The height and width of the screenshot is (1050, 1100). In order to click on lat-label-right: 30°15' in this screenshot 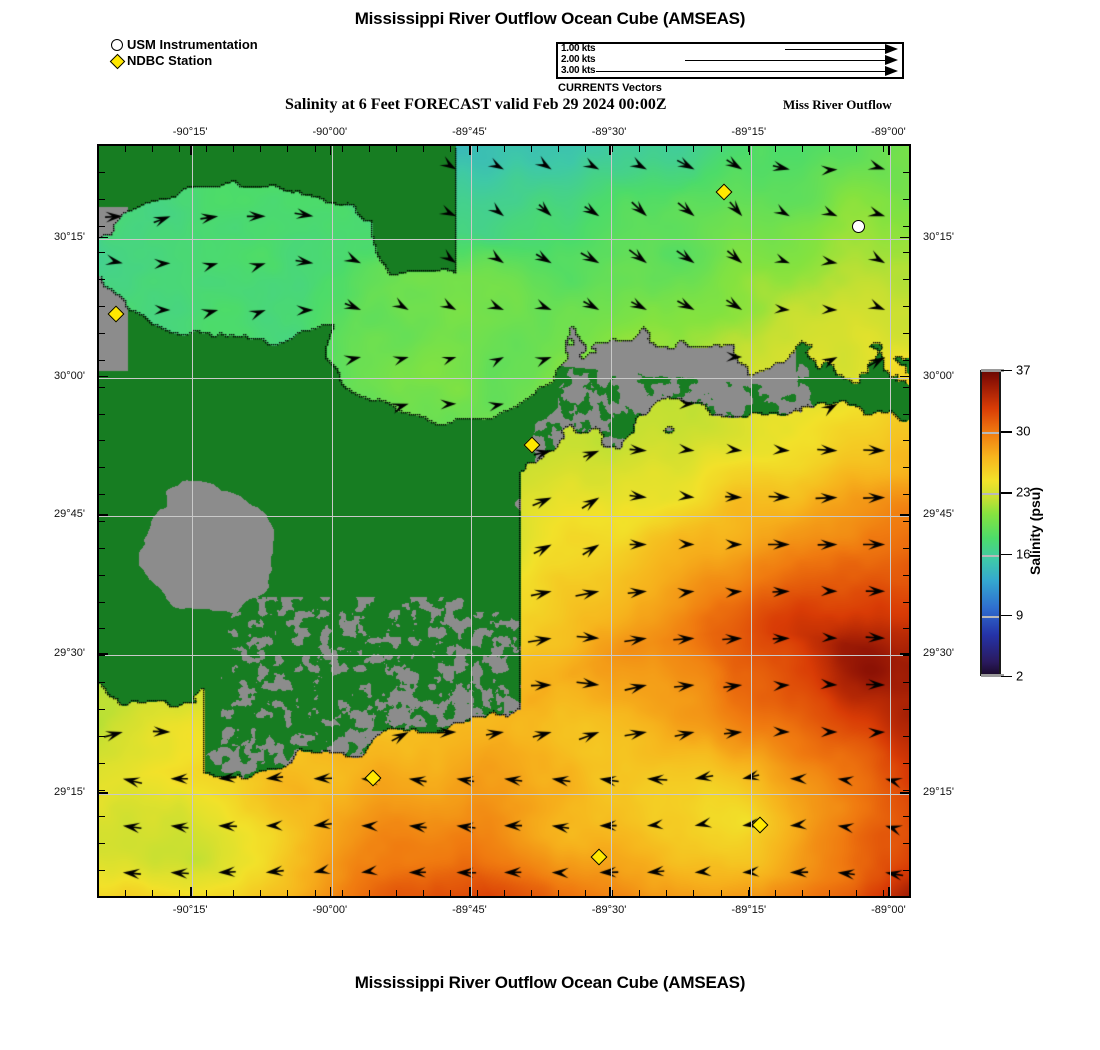, I will do `click(938, 236)`.